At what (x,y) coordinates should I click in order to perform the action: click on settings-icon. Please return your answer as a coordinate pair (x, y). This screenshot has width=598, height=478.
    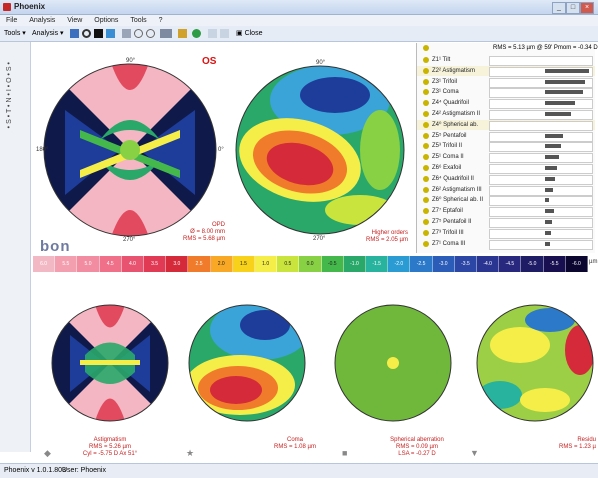
    Looking at the image, I should click on (166, 33).